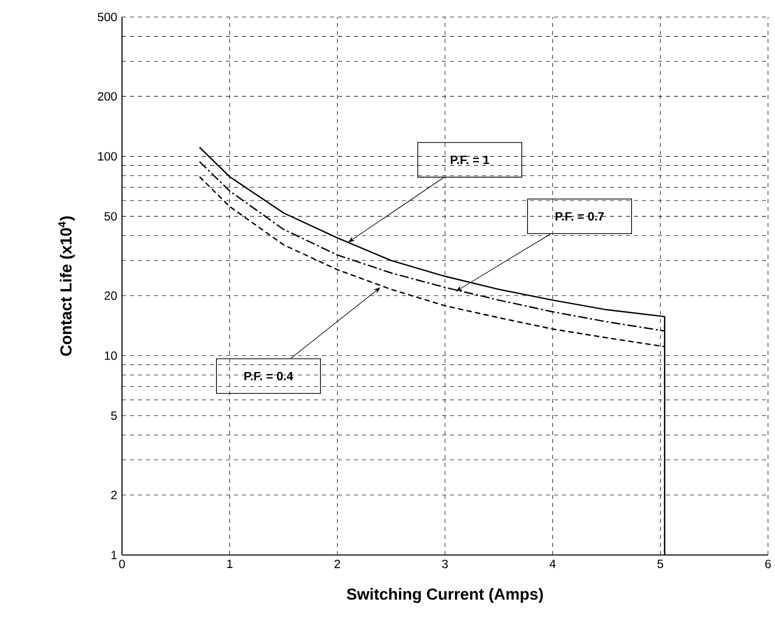  Describe the element at coordinates (114, 555) in the screenshot. I see `y-tick-label: 1` at that location.